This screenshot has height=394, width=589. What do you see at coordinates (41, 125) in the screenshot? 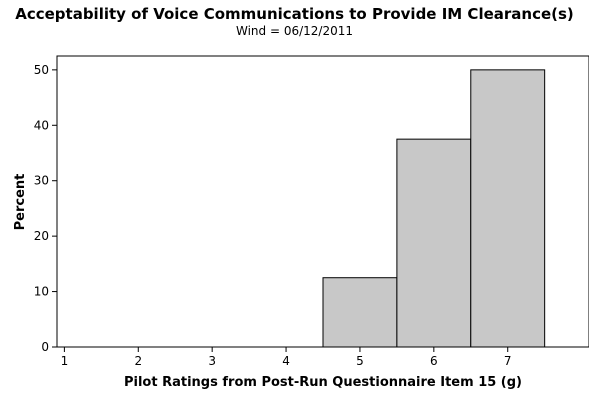
I see `y-tick-label: 40` at bounding box center [41, 125].